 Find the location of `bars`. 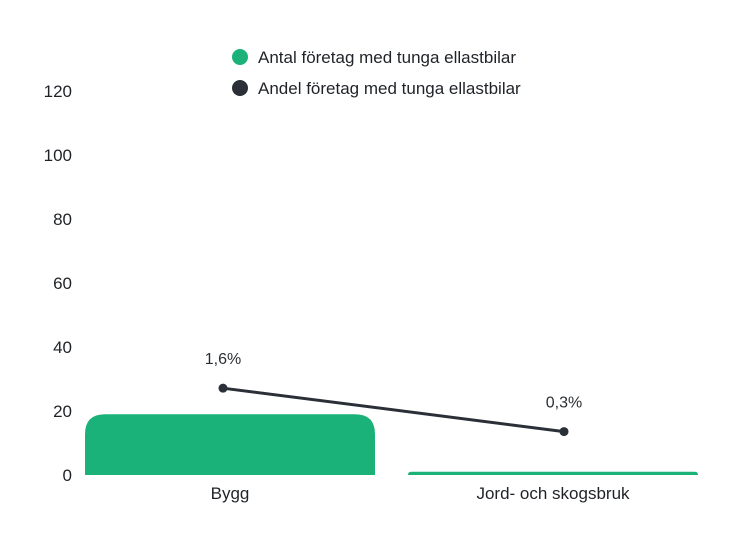

bars is located at coordinates (391, 444).